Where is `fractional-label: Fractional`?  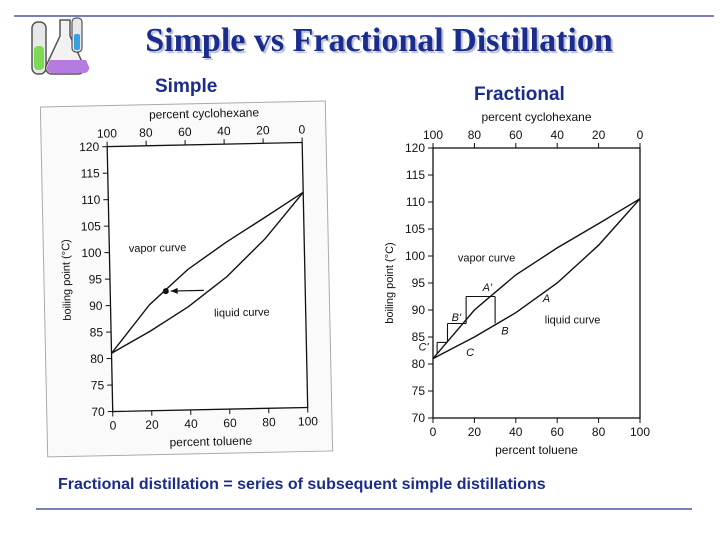 fractional-label: Fractional is located at coordinates (519, 94).